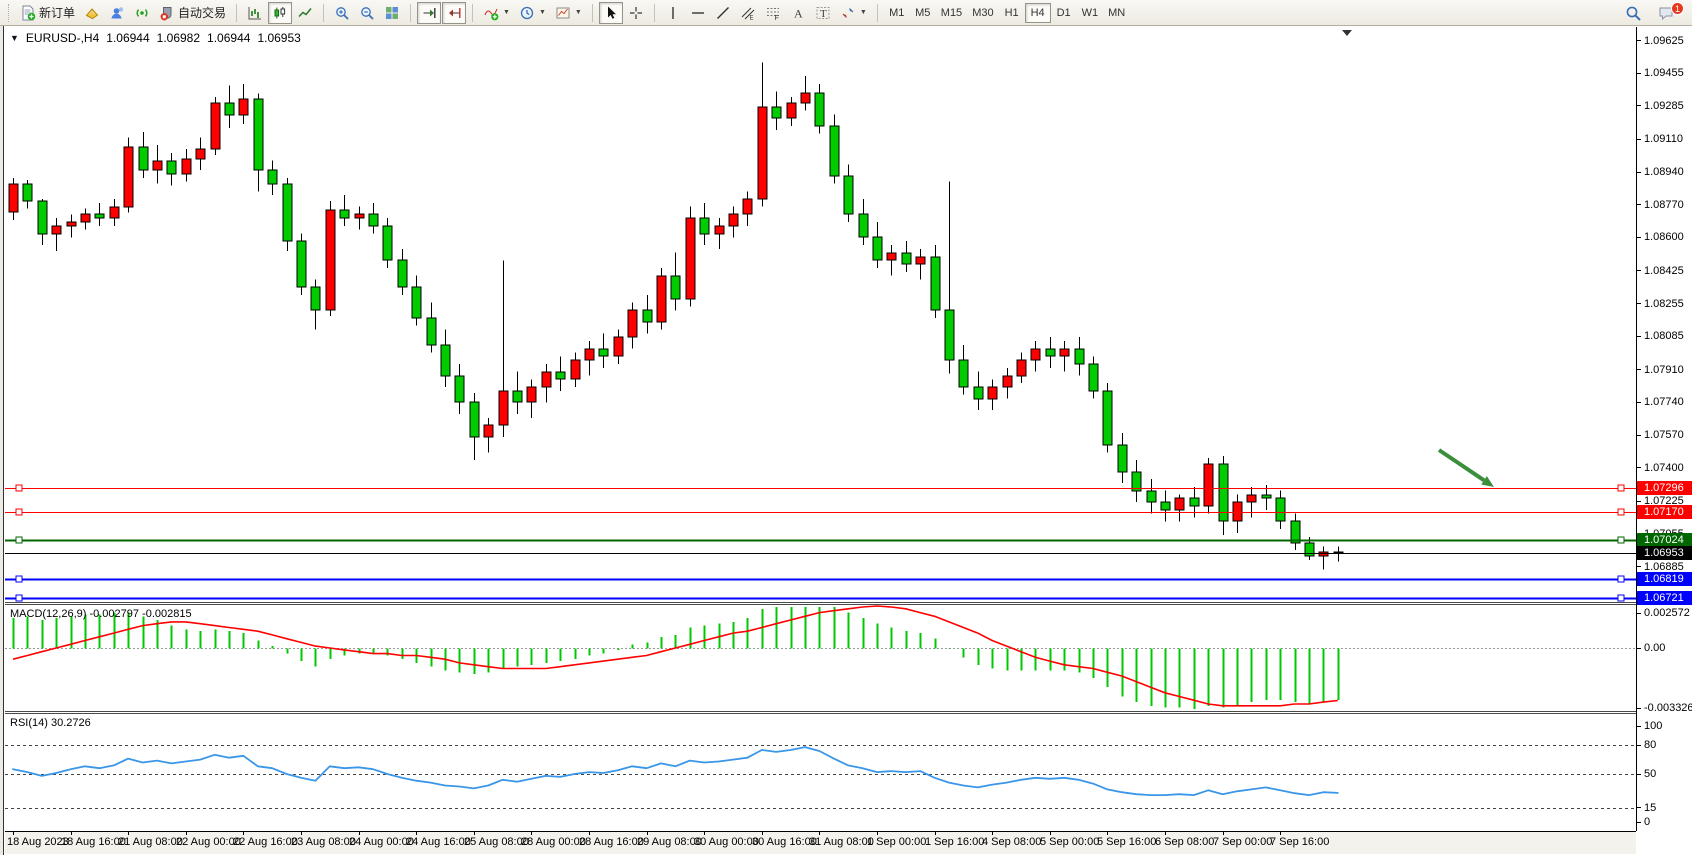  Describe the element at coordinates (955, 842) in the screenshot. I see `time-axis-label: 1 Sep 16:00` at that location.